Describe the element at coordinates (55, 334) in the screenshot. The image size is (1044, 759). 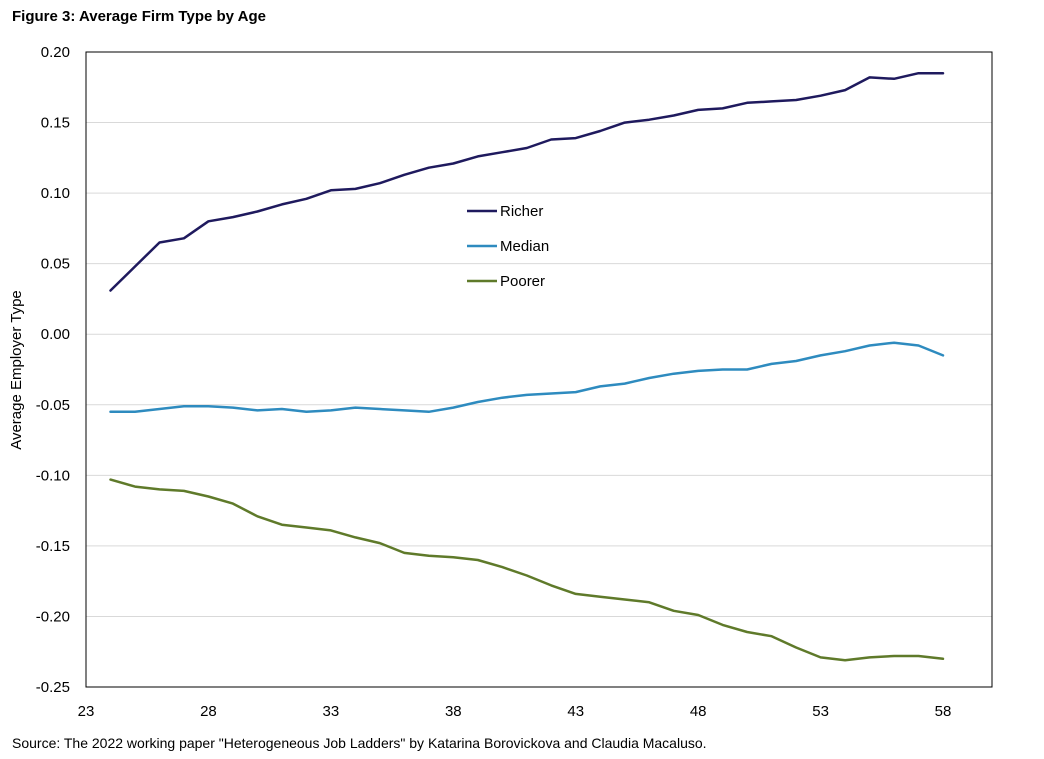
I see `y-tick-label: 0.00` at that location.